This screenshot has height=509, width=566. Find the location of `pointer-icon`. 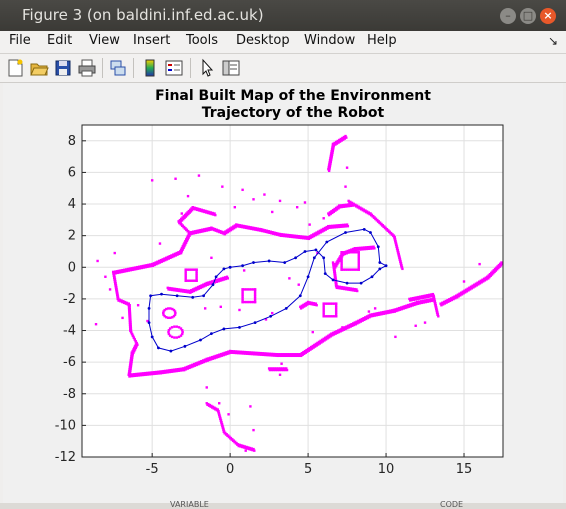

pointer-icon is located at coordinates (207, 68).